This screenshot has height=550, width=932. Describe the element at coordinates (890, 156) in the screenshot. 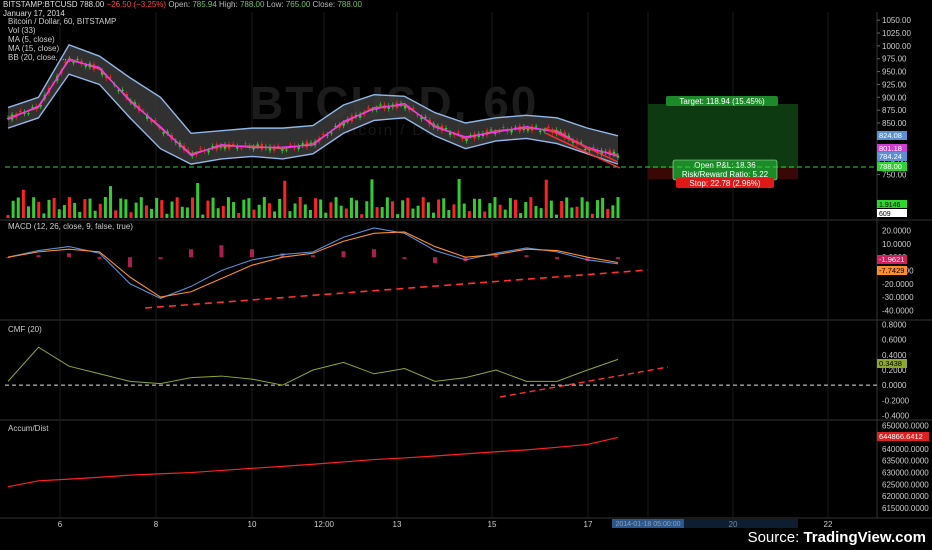

I see `price-marker-label: 784.24` at that location.